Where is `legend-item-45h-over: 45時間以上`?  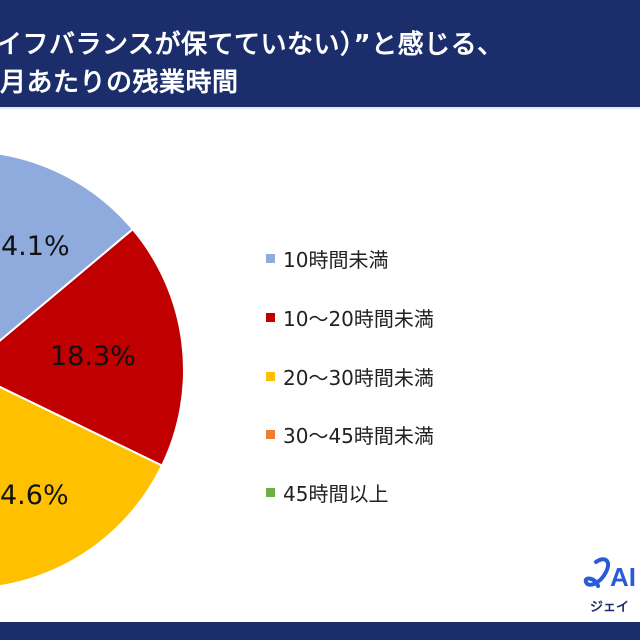 legend-item-45h-over: 45時間以上 is located at coordinates (327, 493).